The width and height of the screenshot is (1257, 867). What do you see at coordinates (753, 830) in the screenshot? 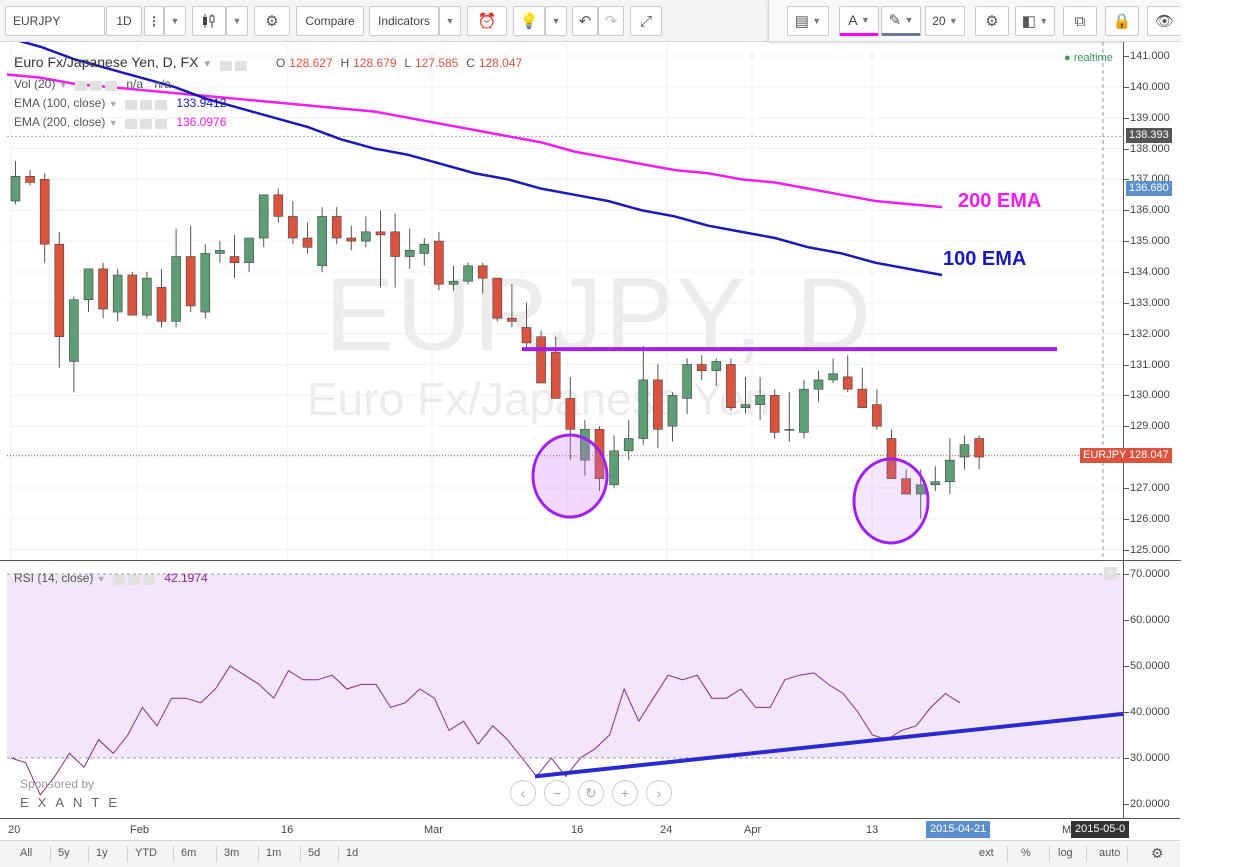
I see `time-label: Apr` at bounding box center [753, 830].